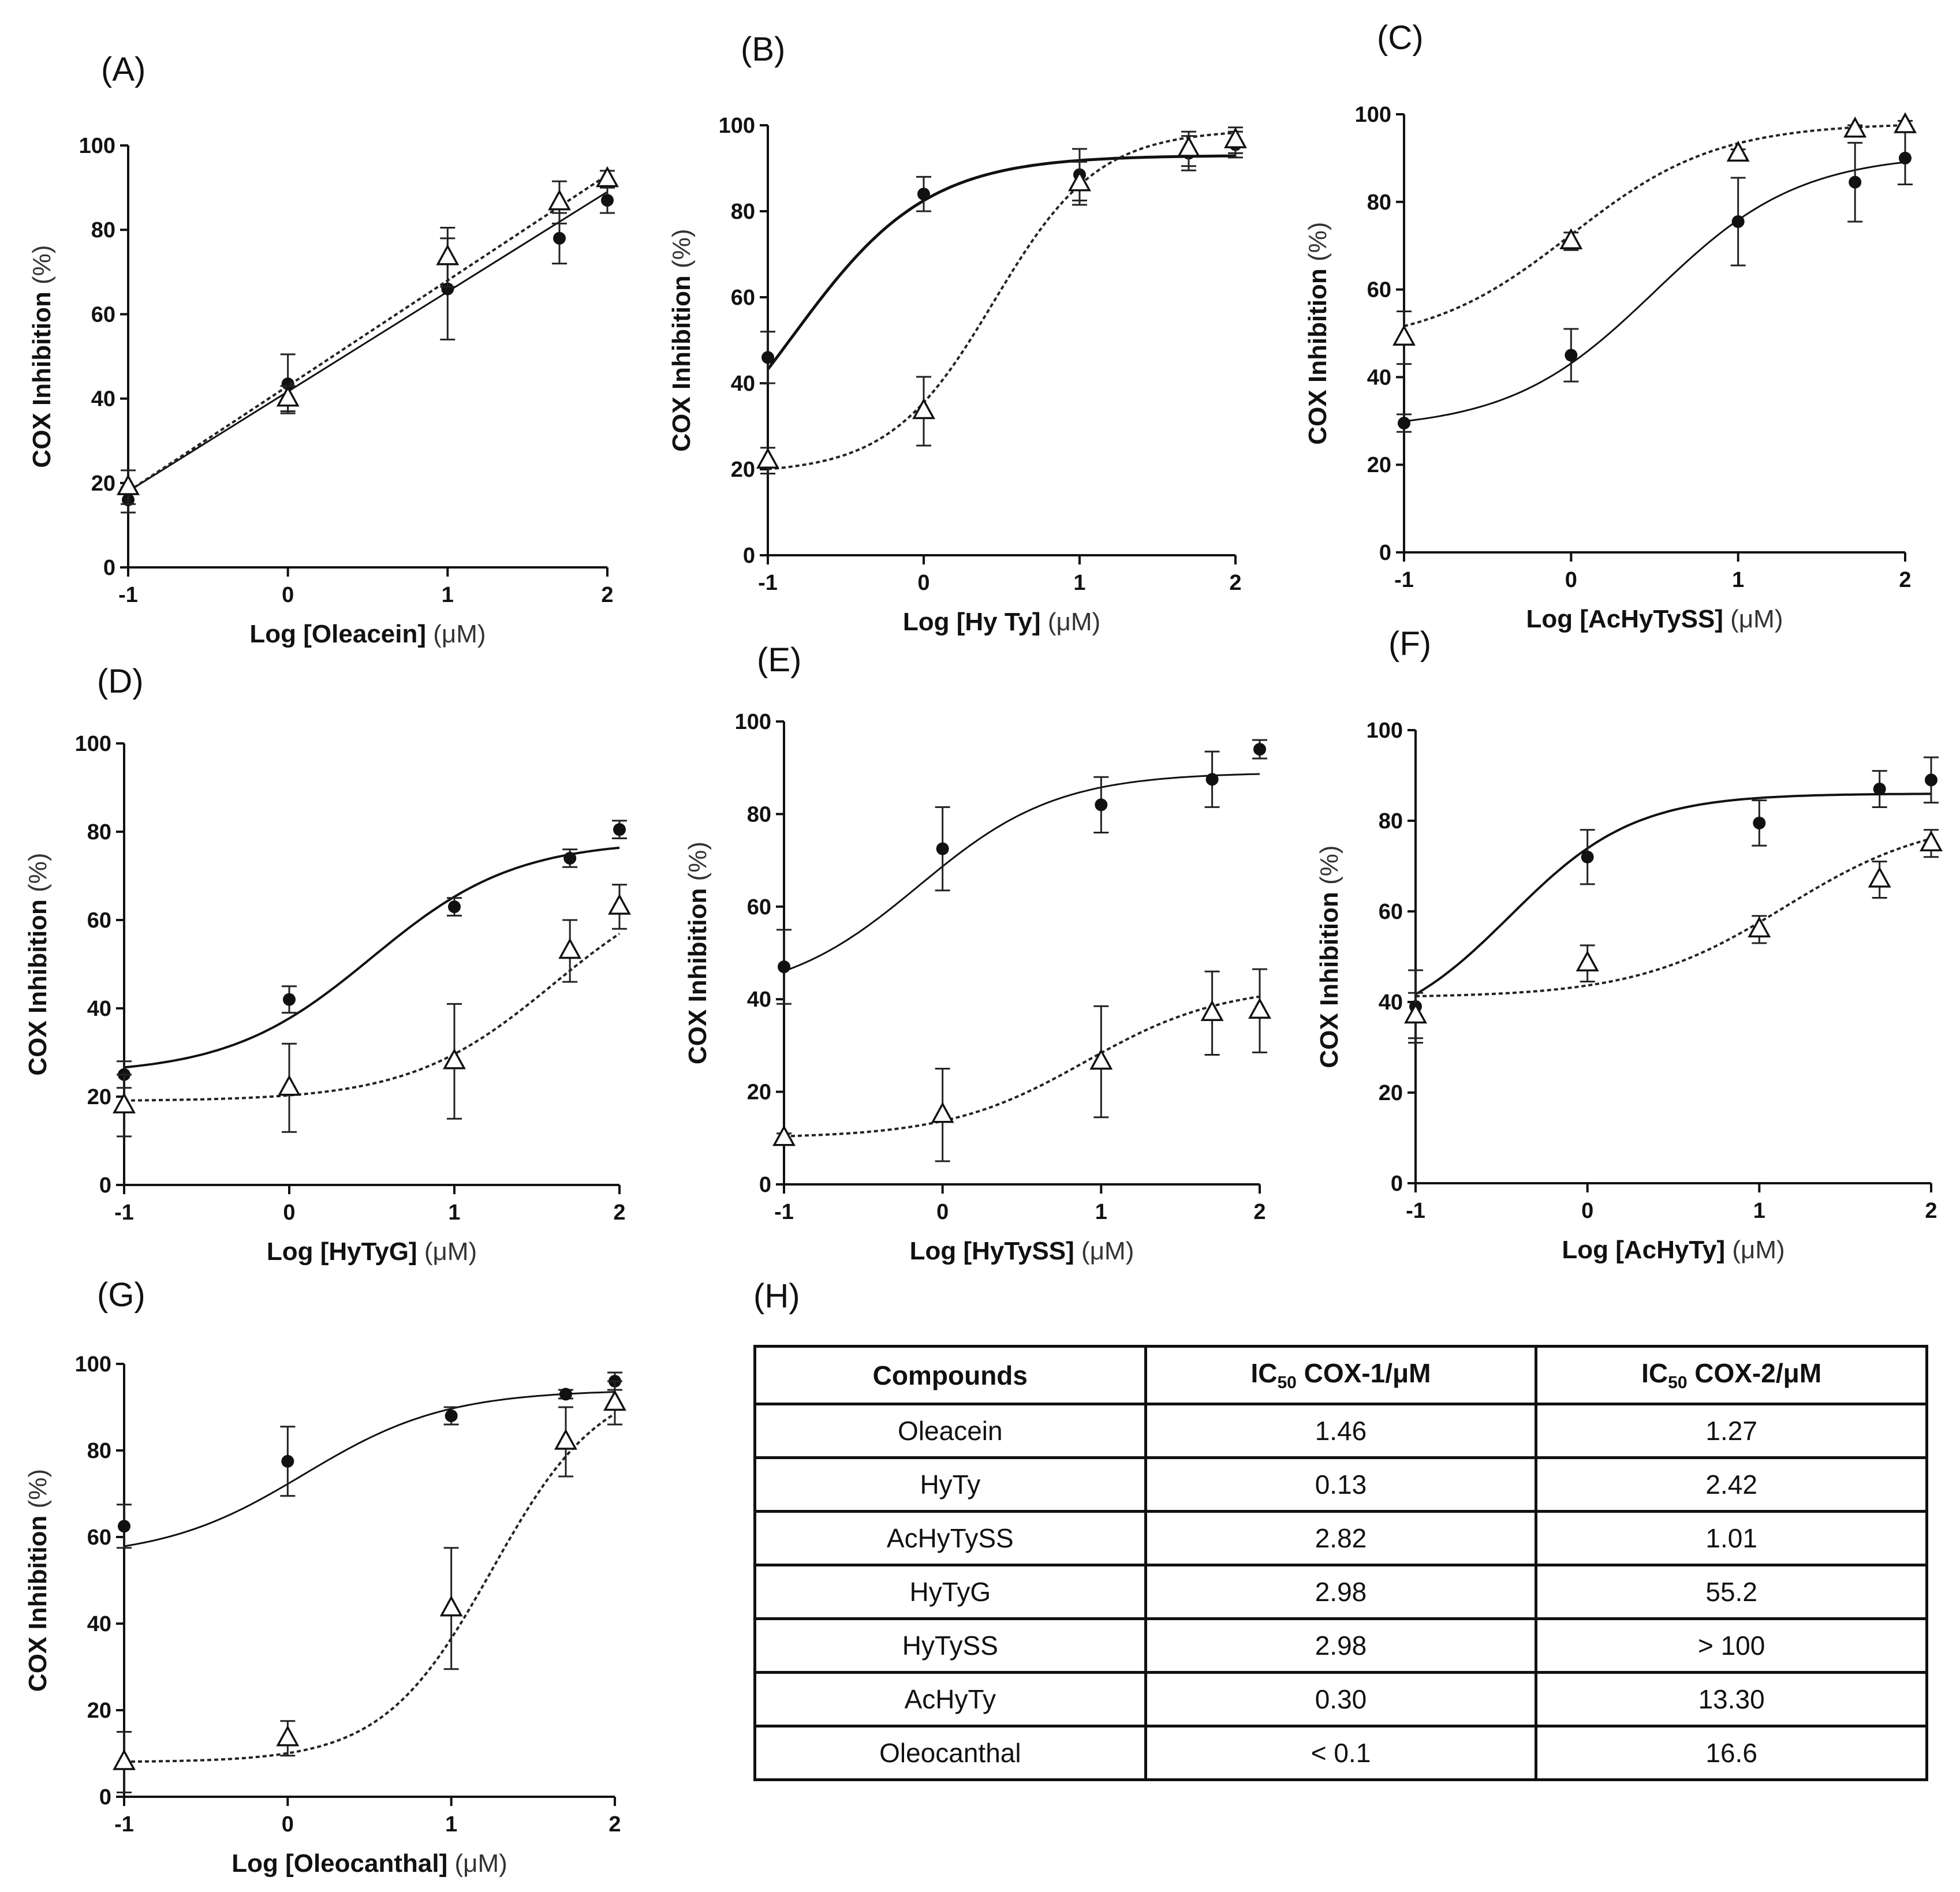  What do you see at coordinates (1731, 1592) in the screenshot?
I see `cell-ic50-cox2: 55.2` at bounding box center [1731, 1592].